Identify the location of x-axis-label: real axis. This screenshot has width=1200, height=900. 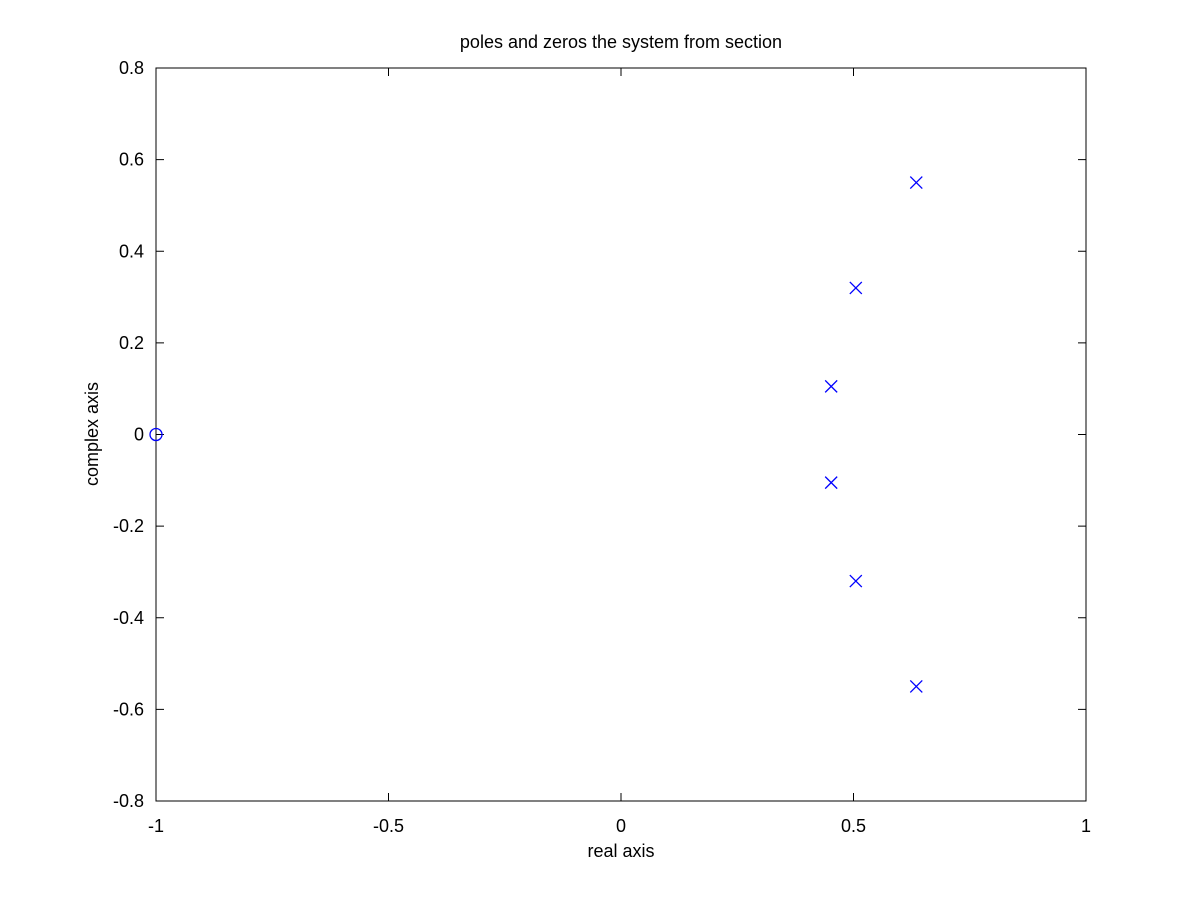
(620, 851).